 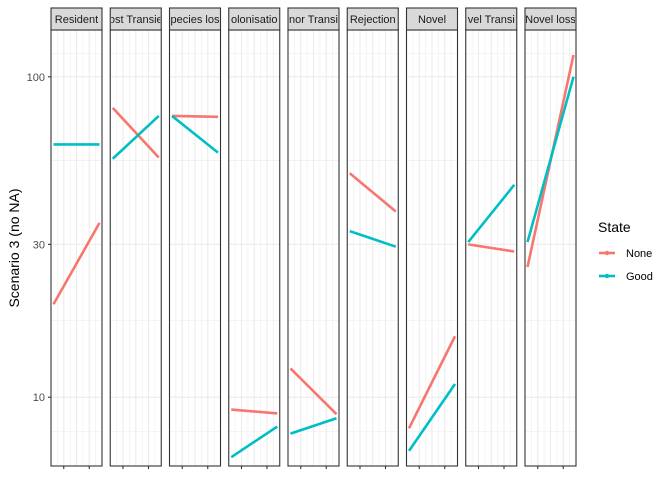 I want to click on facet-panel: Resident, so click(x=76, y=237).